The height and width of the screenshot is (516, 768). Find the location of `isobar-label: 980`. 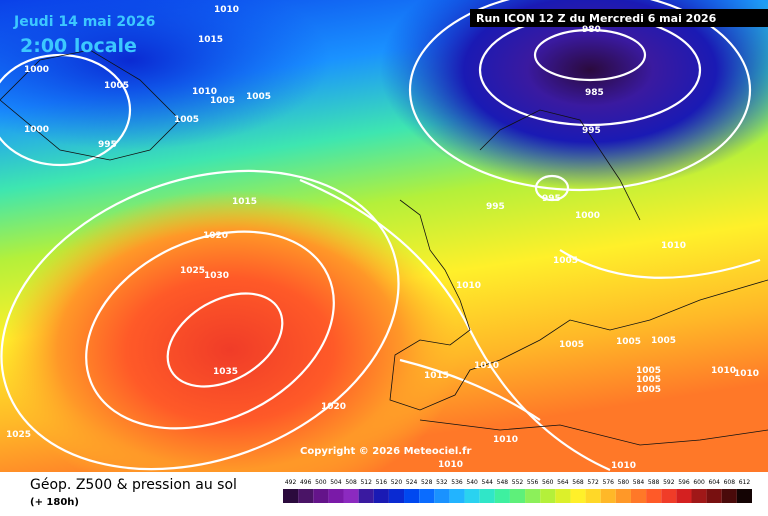

isobar-label: 980 is located at coordinates (591, 30).